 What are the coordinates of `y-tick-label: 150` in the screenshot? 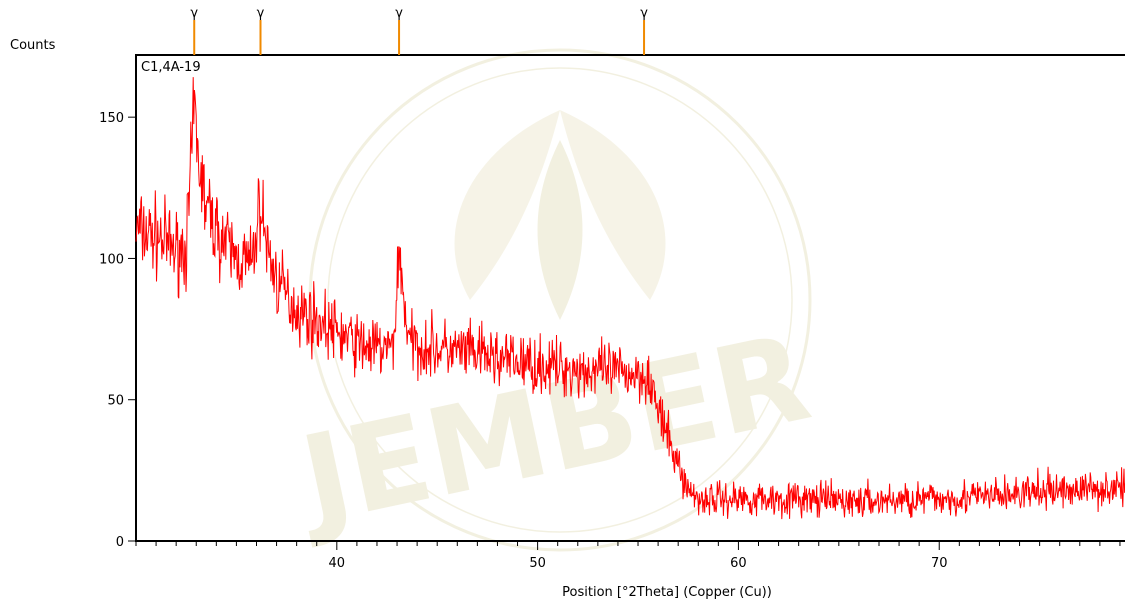 It's located at (111, 118).